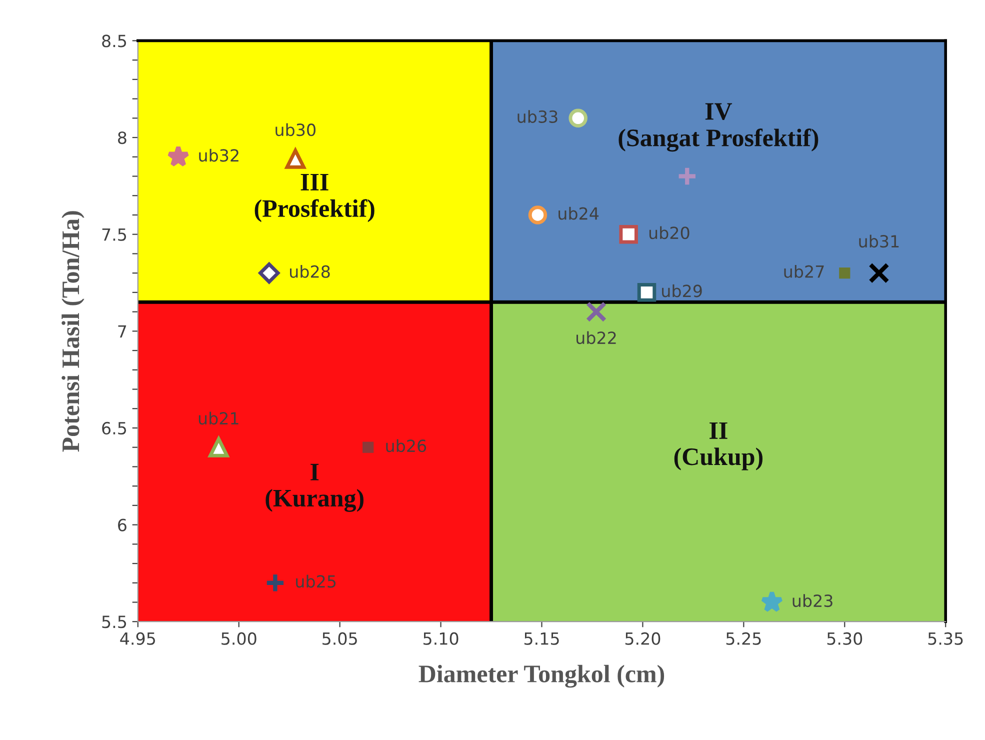 This screenshot has height=740, width=985. I want to click on x-tick-label: 5.25, so click(743, 638).